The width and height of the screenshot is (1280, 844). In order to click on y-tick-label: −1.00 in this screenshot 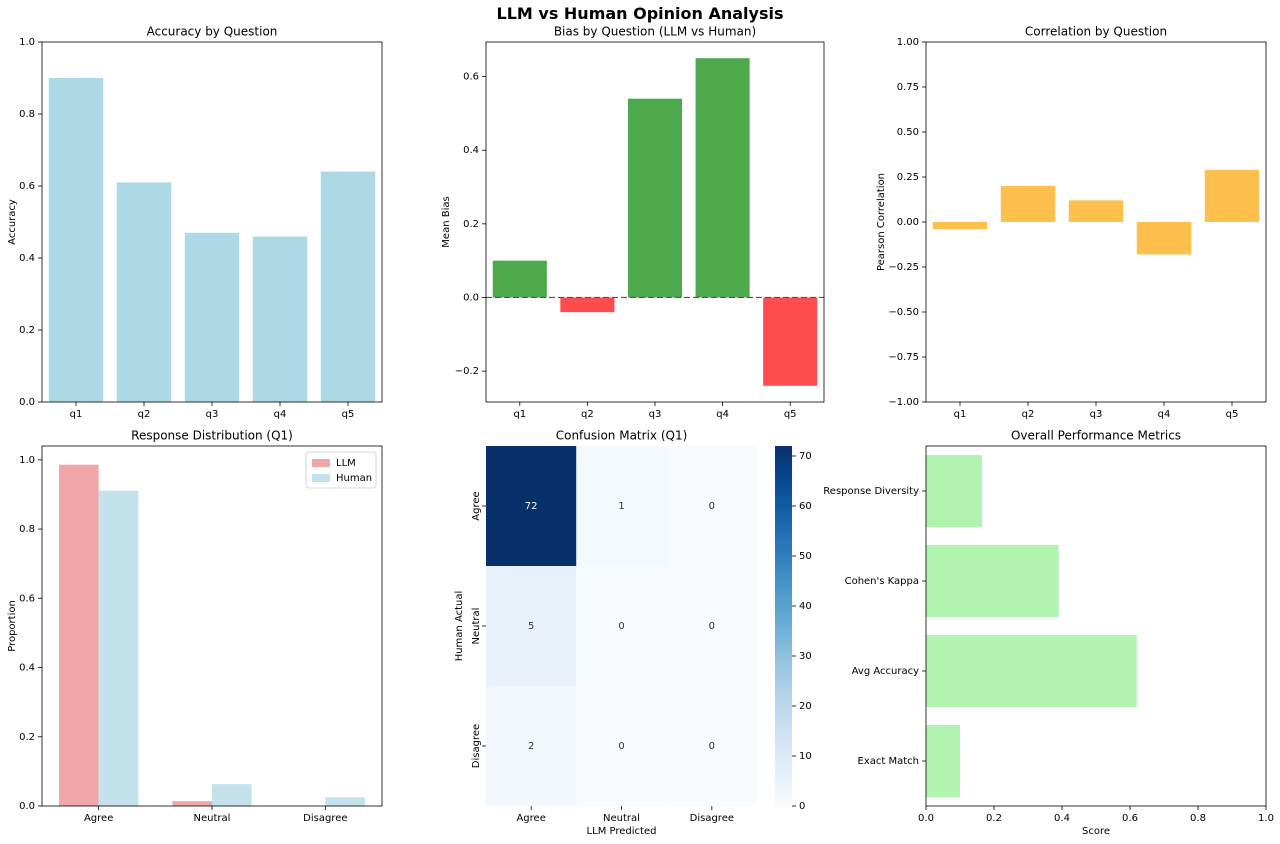, I will do `click(903, 402)`.